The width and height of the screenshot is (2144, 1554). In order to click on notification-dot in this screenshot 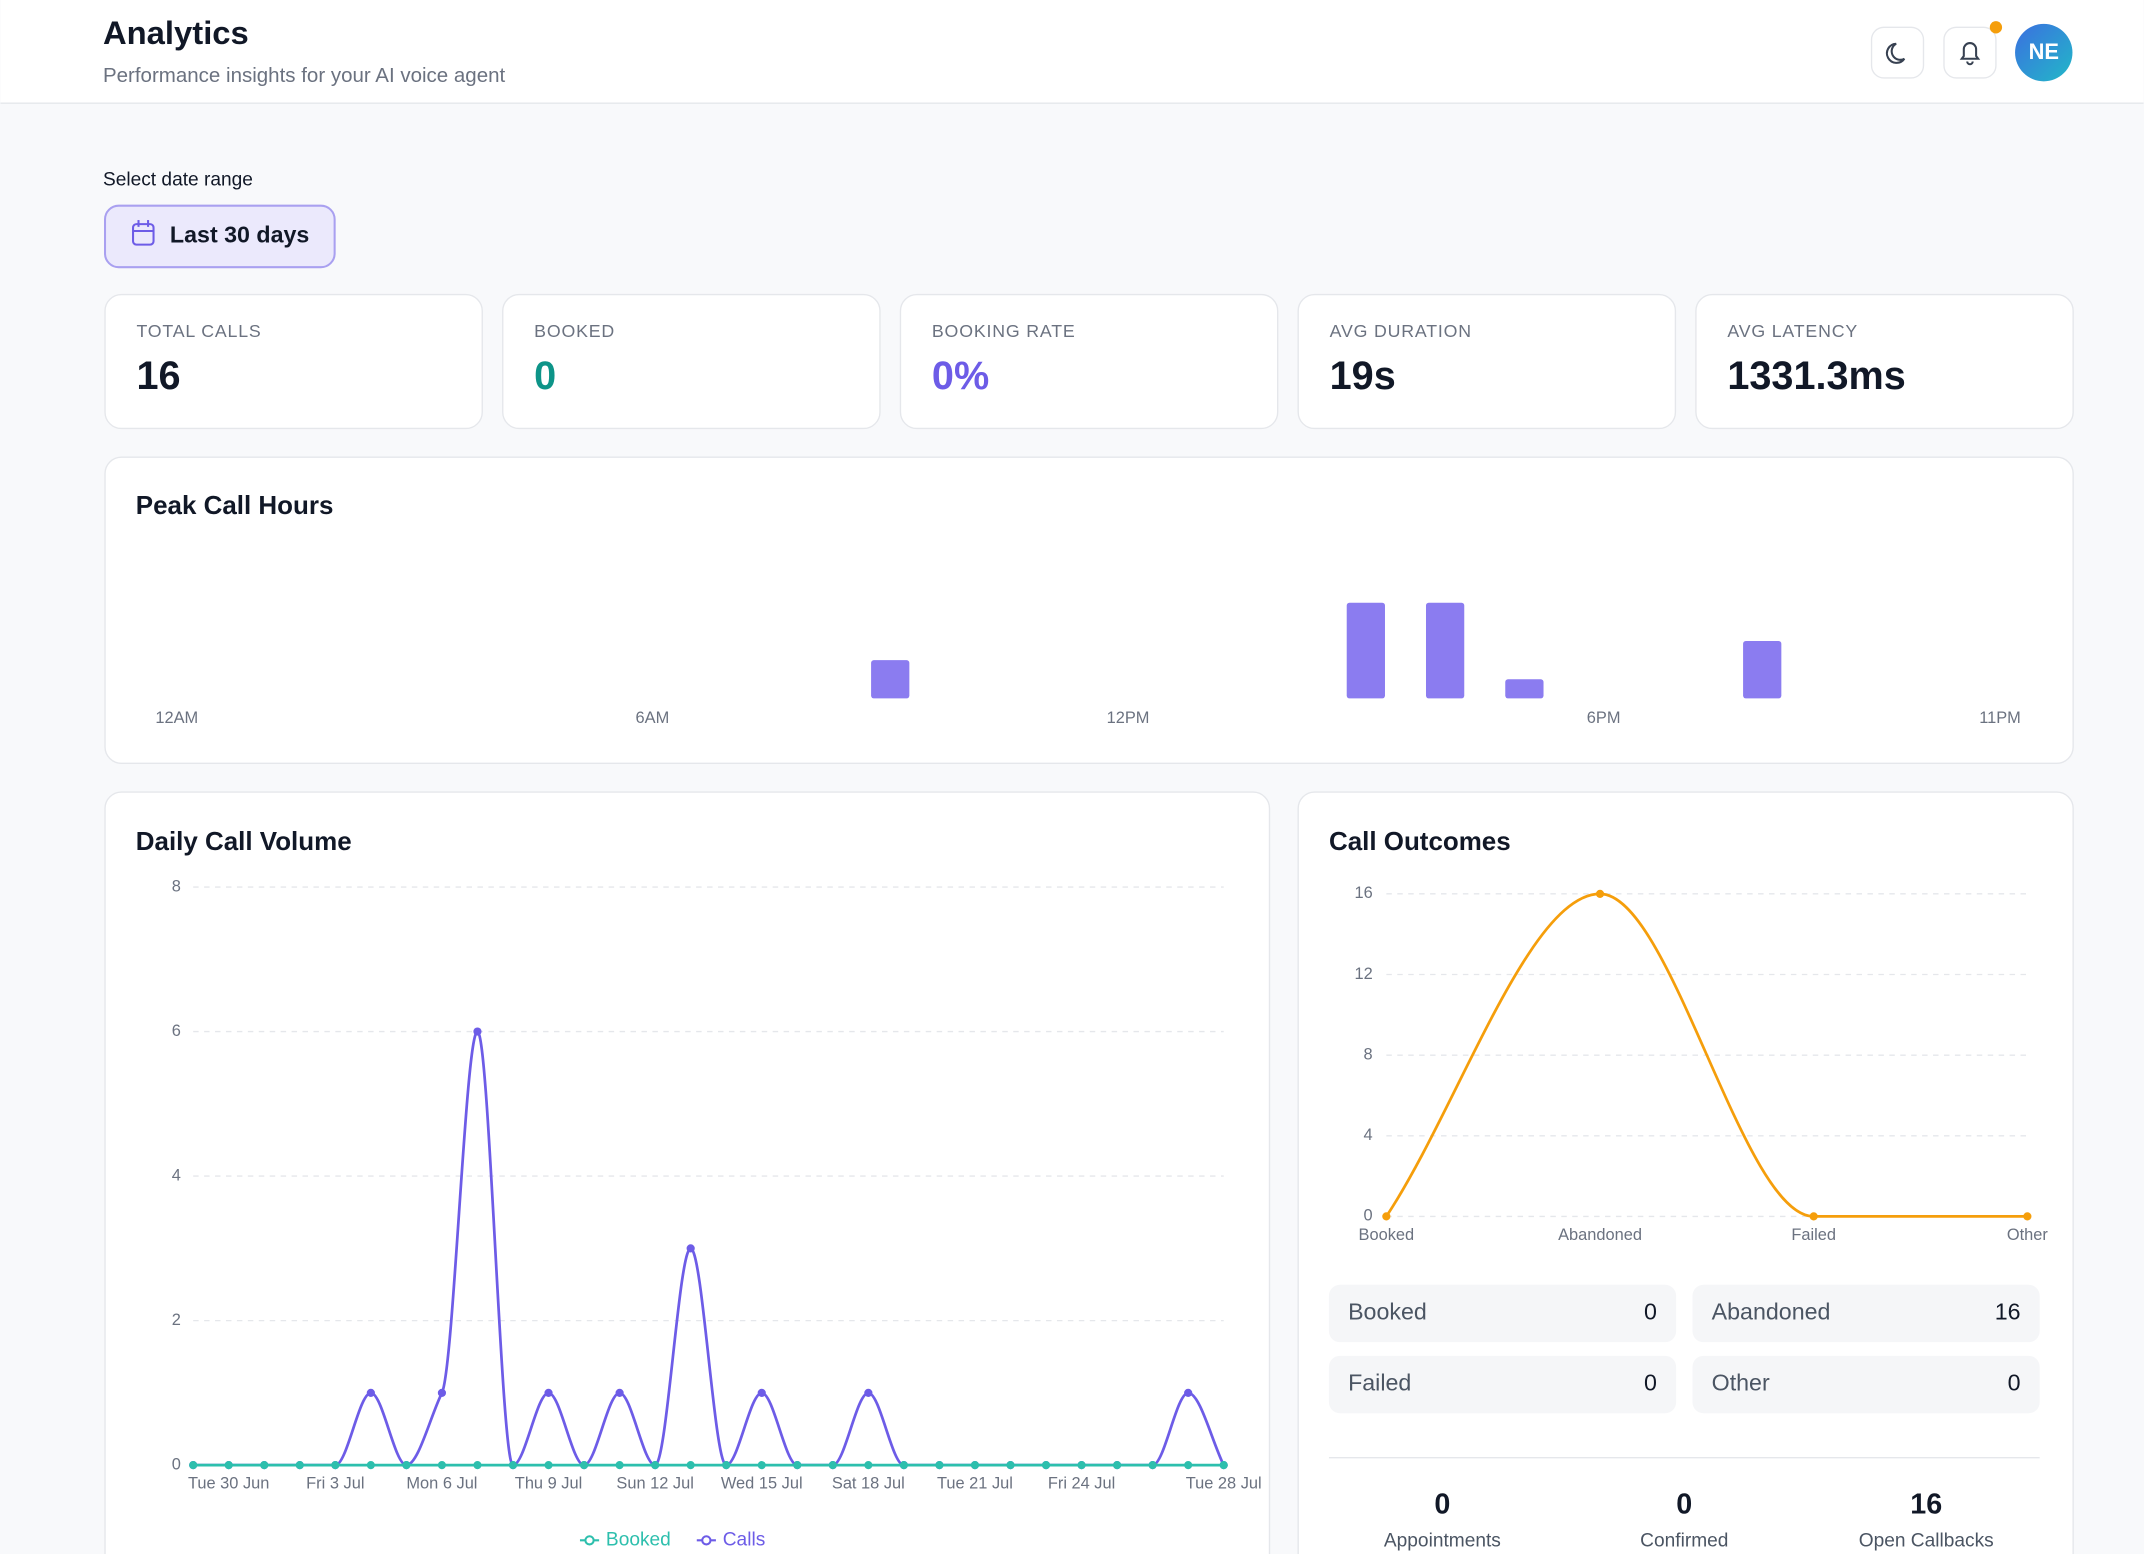, I will do `click(1996, 27)`.